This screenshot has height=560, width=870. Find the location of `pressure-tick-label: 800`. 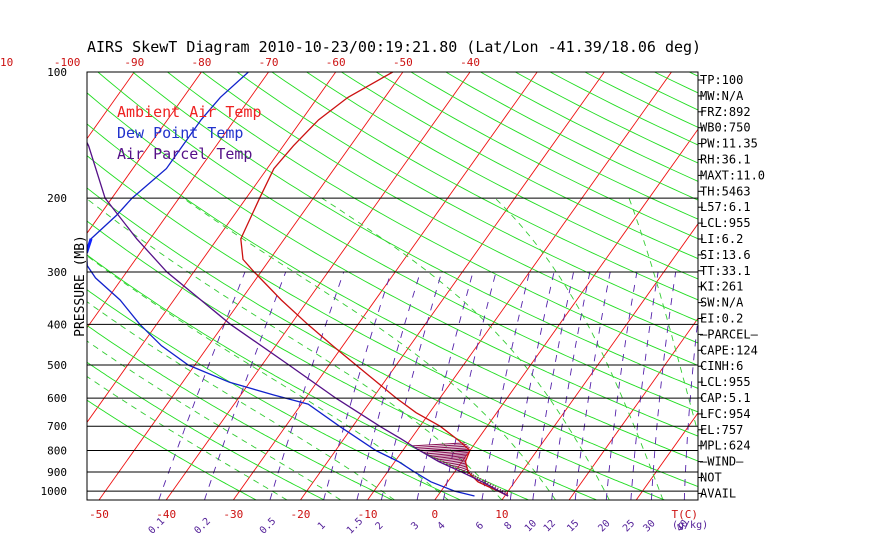

pressure-tick-label: 800 is located at coordinates (57, 451).